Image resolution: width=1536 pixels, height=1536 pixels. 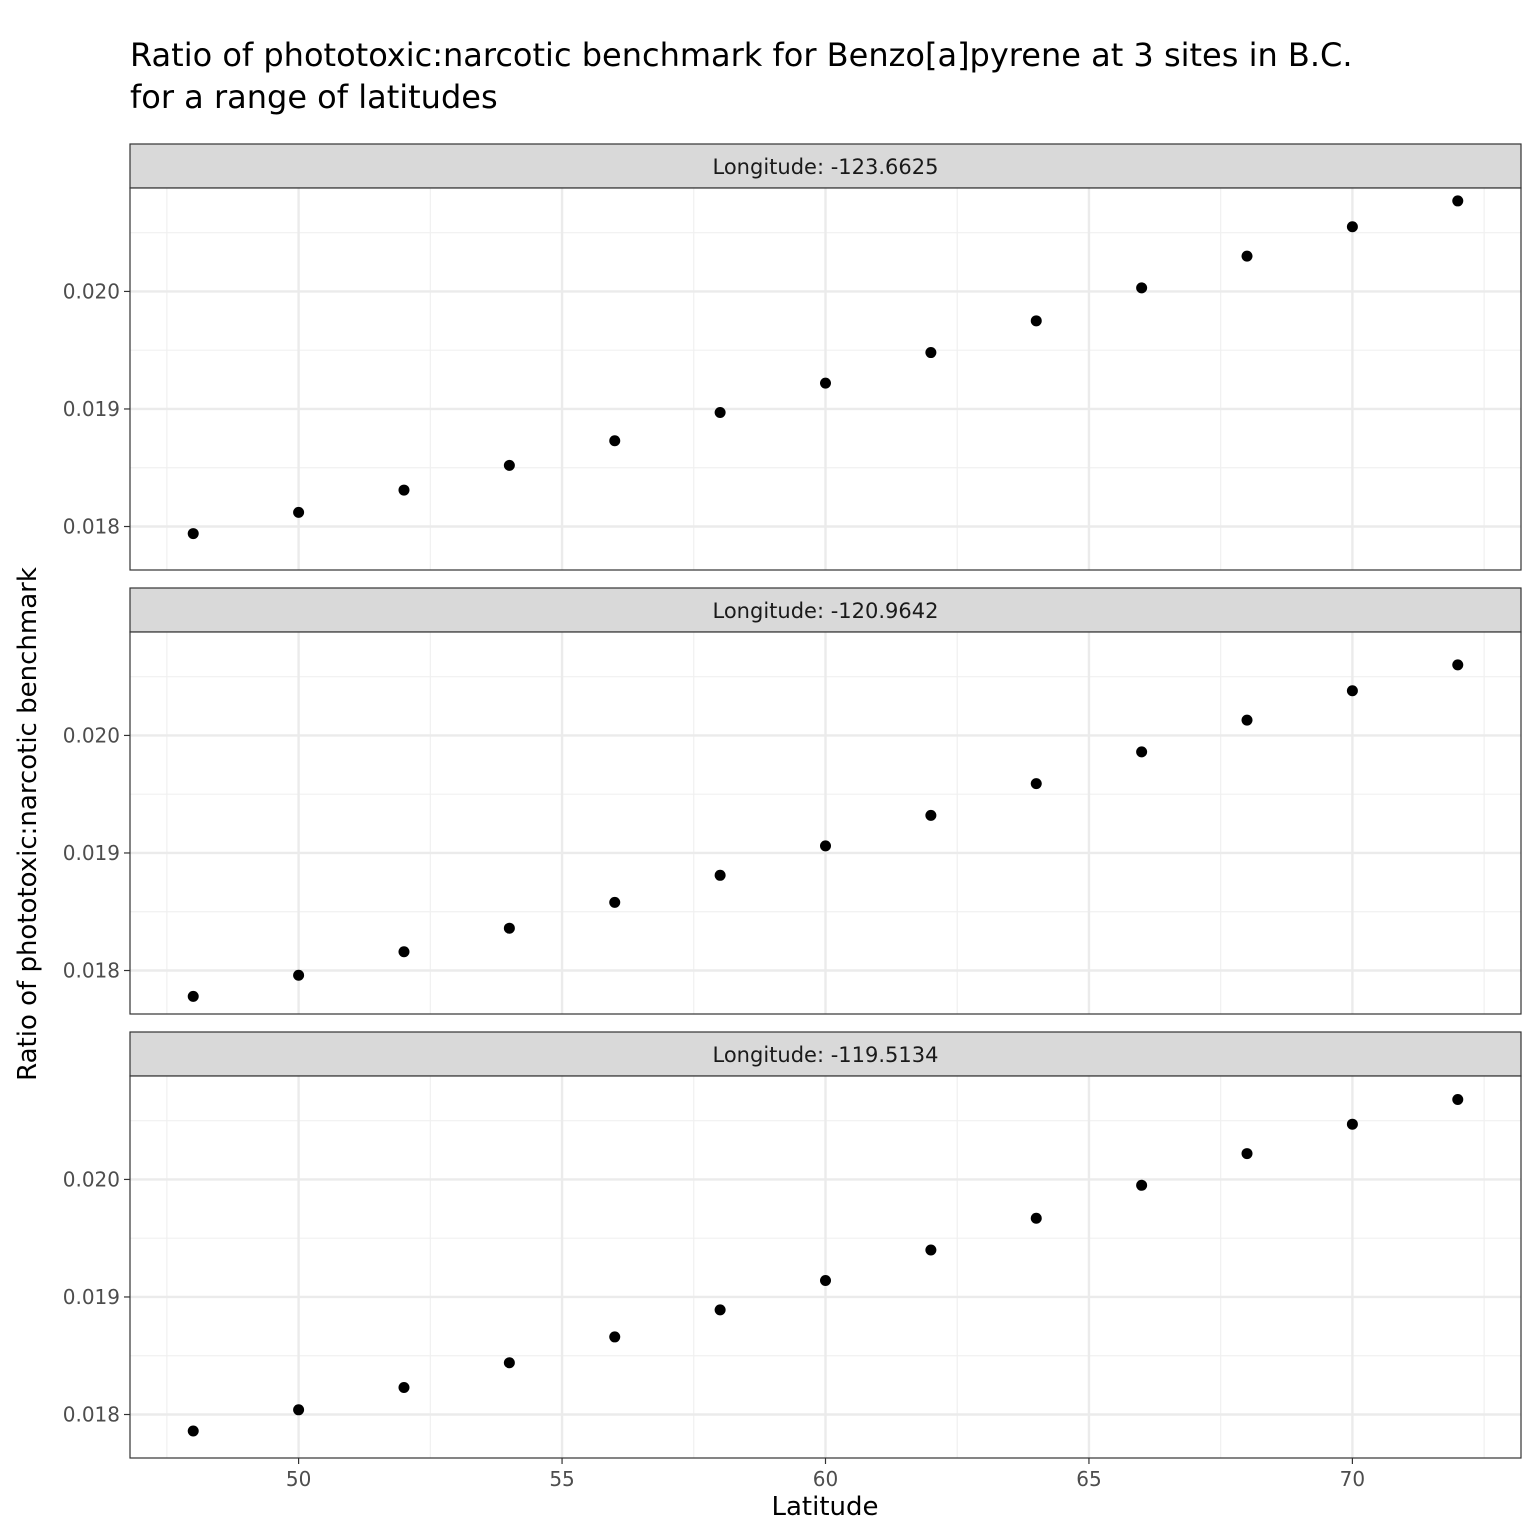 I want to click on x-axis: 50 55 60 65 70, so click(x=825, y=1474).